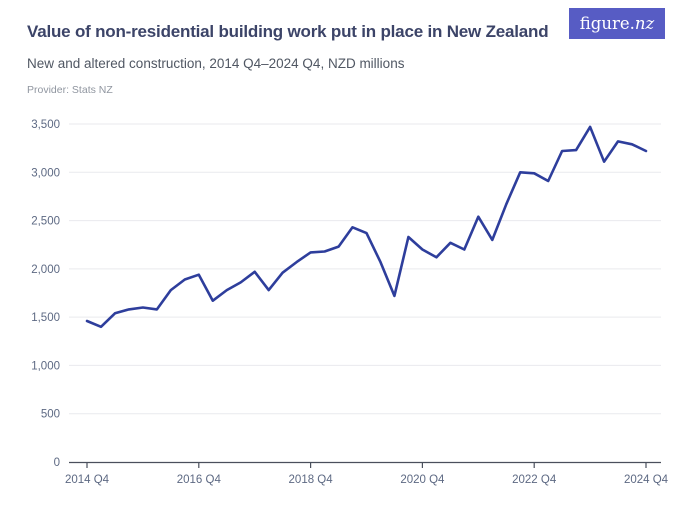 Image resolution: width=700 pixels, height=525 pixels. What do you see at coordinates (199, 480) in the screenshot?
I see `x-axis-tick-label: 2016 Q4` at bounding box center [199, 480].